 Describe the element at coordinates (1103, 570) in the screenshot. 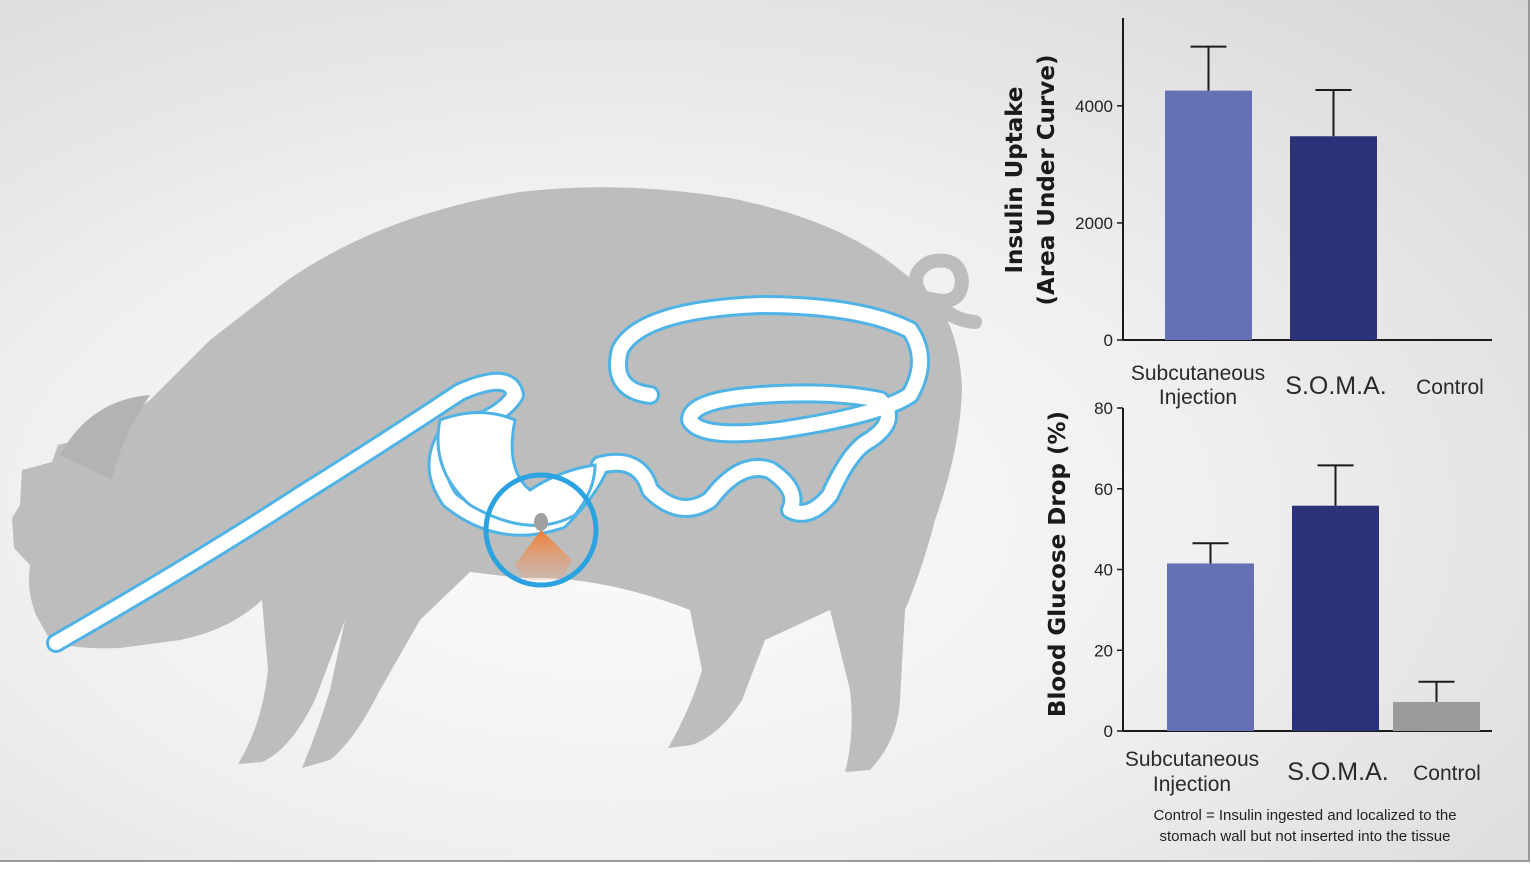

I see `y-tick-label: 40` at that location.